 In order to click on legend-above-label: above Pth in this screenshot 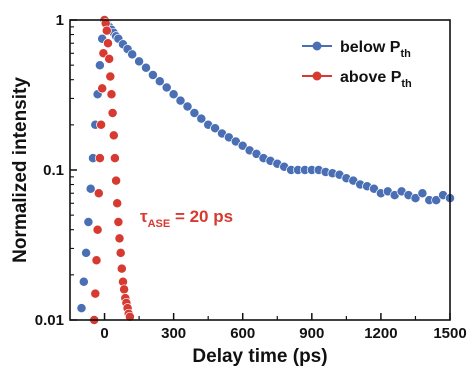, I will do `click(376, 79)`.